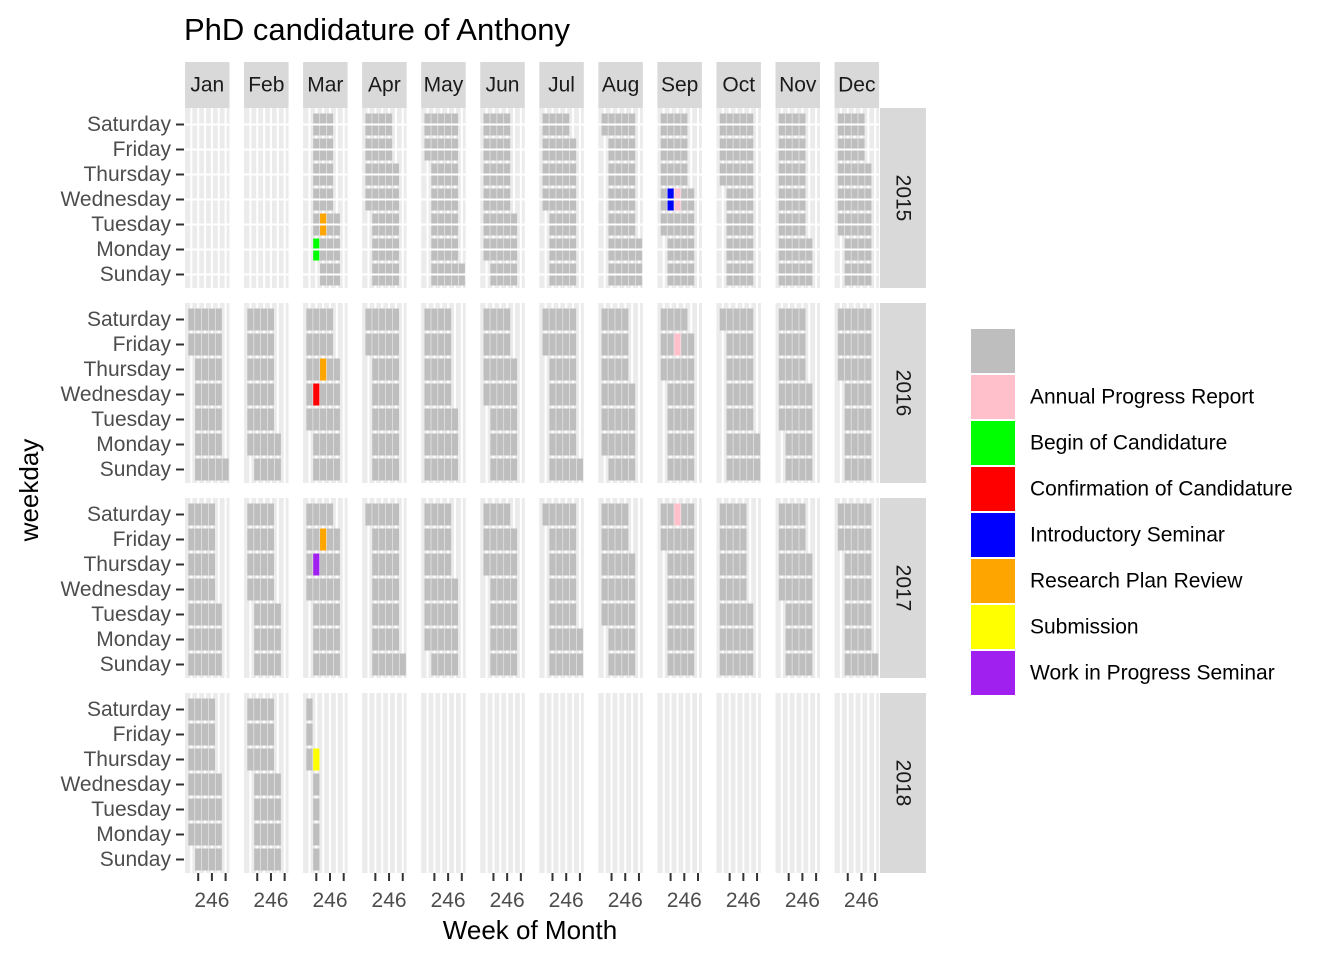  Describe the element at coordinates (131, 809) in the screenshot. I see `weekday-tick-label: Tuesday` at that location.